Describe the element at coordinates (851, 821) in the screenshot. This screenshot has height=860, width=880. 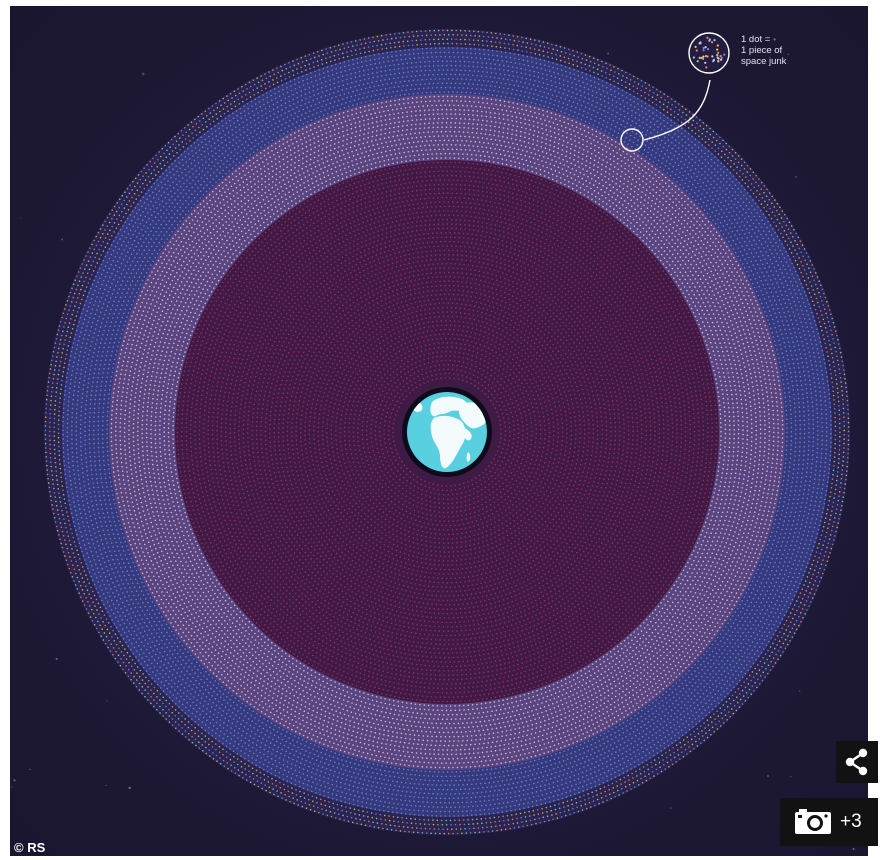
I see `gallery-count: +3` at that location.